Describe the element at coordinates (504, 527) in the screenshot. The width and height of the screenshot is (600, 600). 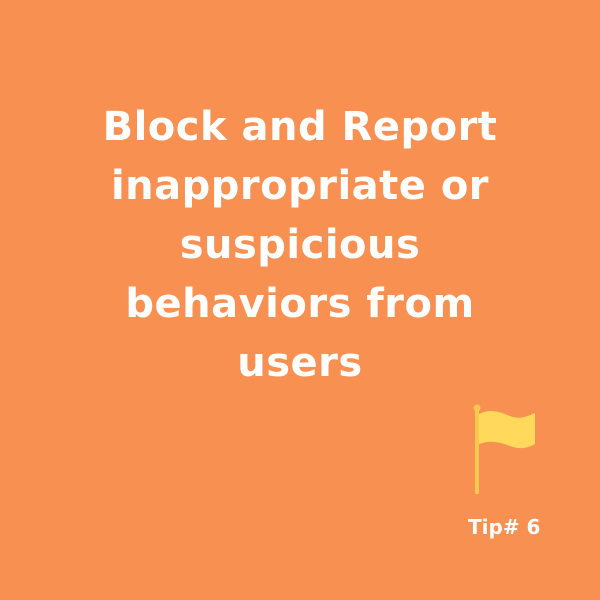
I see `tip-number-label: Tip# 6` at that location.